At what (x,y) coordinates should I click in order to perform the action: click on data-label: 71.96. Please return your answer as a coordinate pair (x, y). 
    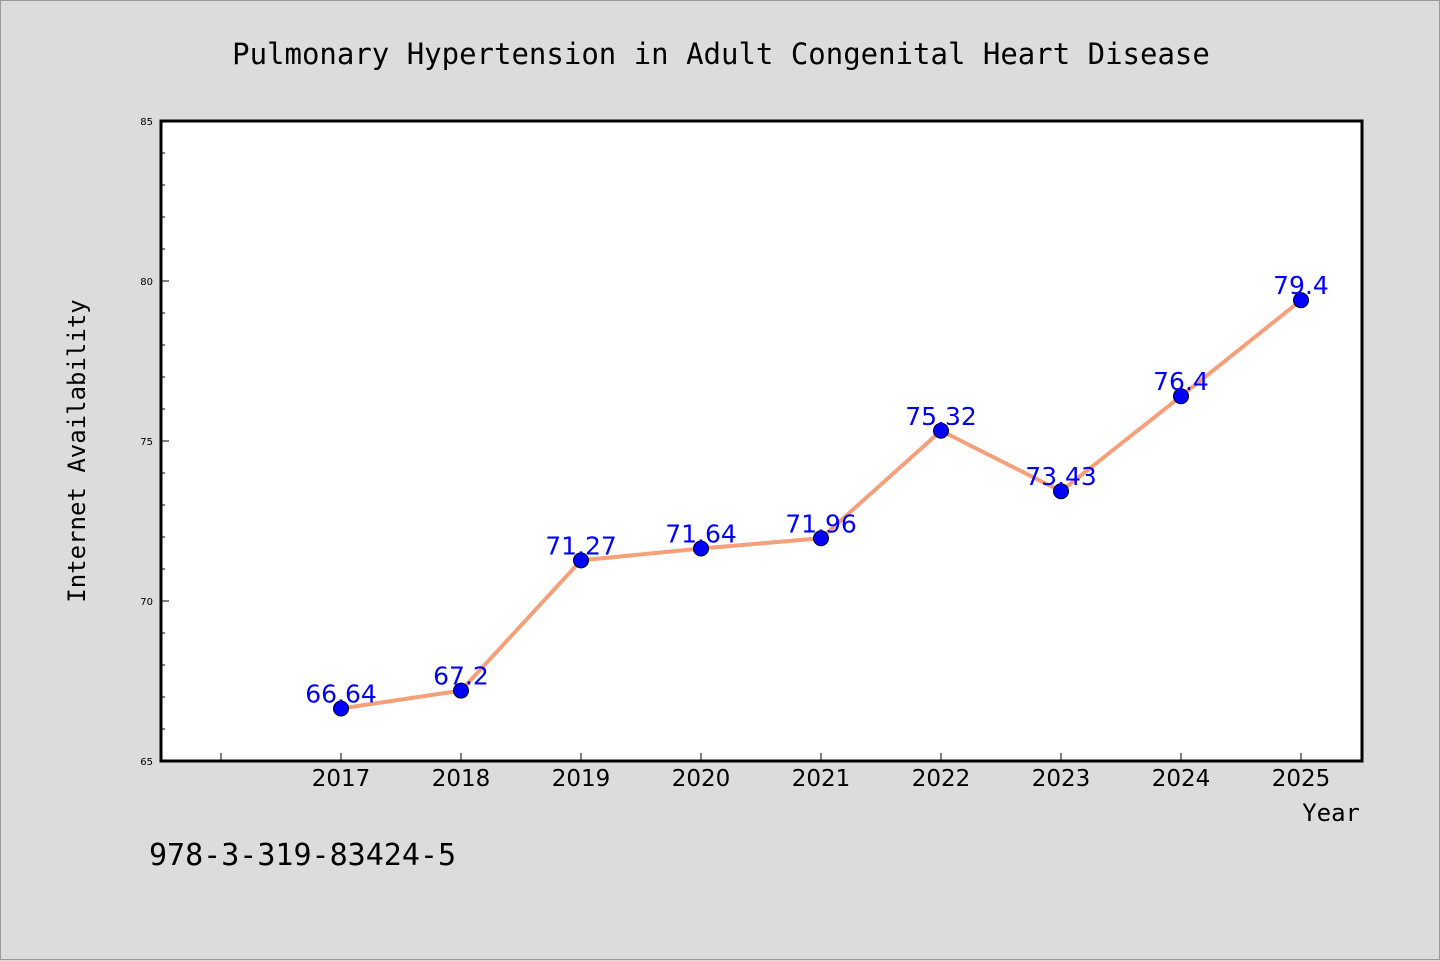
    Looking at the image, I should click on (821, 523).